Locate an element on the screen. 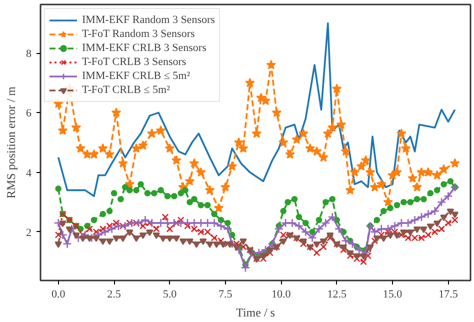 Image resolution: width=474 pixels, height=322 pixels. y-tick-label: 8 is located at coordinates (29, 54).